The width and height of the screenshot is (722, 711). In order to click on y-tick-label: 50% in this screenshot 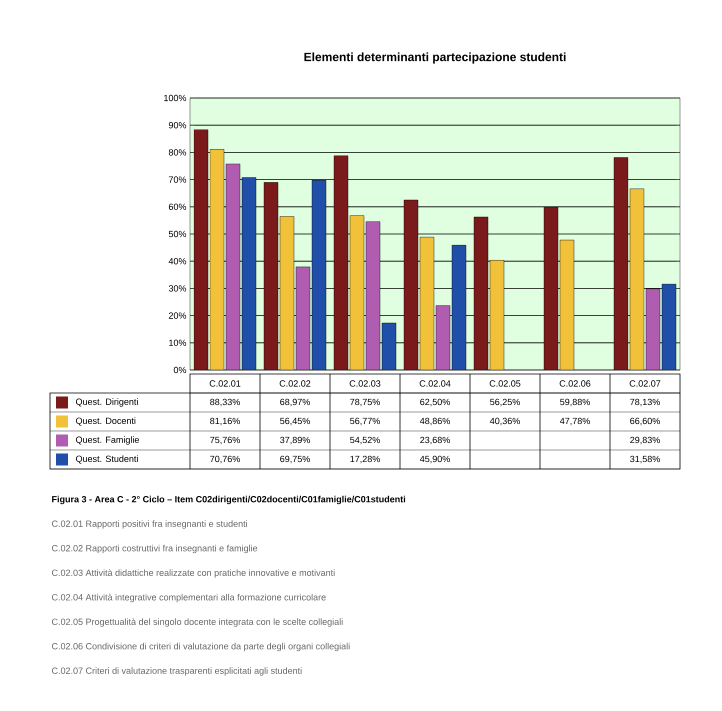, I will do `click(177, 234)`.